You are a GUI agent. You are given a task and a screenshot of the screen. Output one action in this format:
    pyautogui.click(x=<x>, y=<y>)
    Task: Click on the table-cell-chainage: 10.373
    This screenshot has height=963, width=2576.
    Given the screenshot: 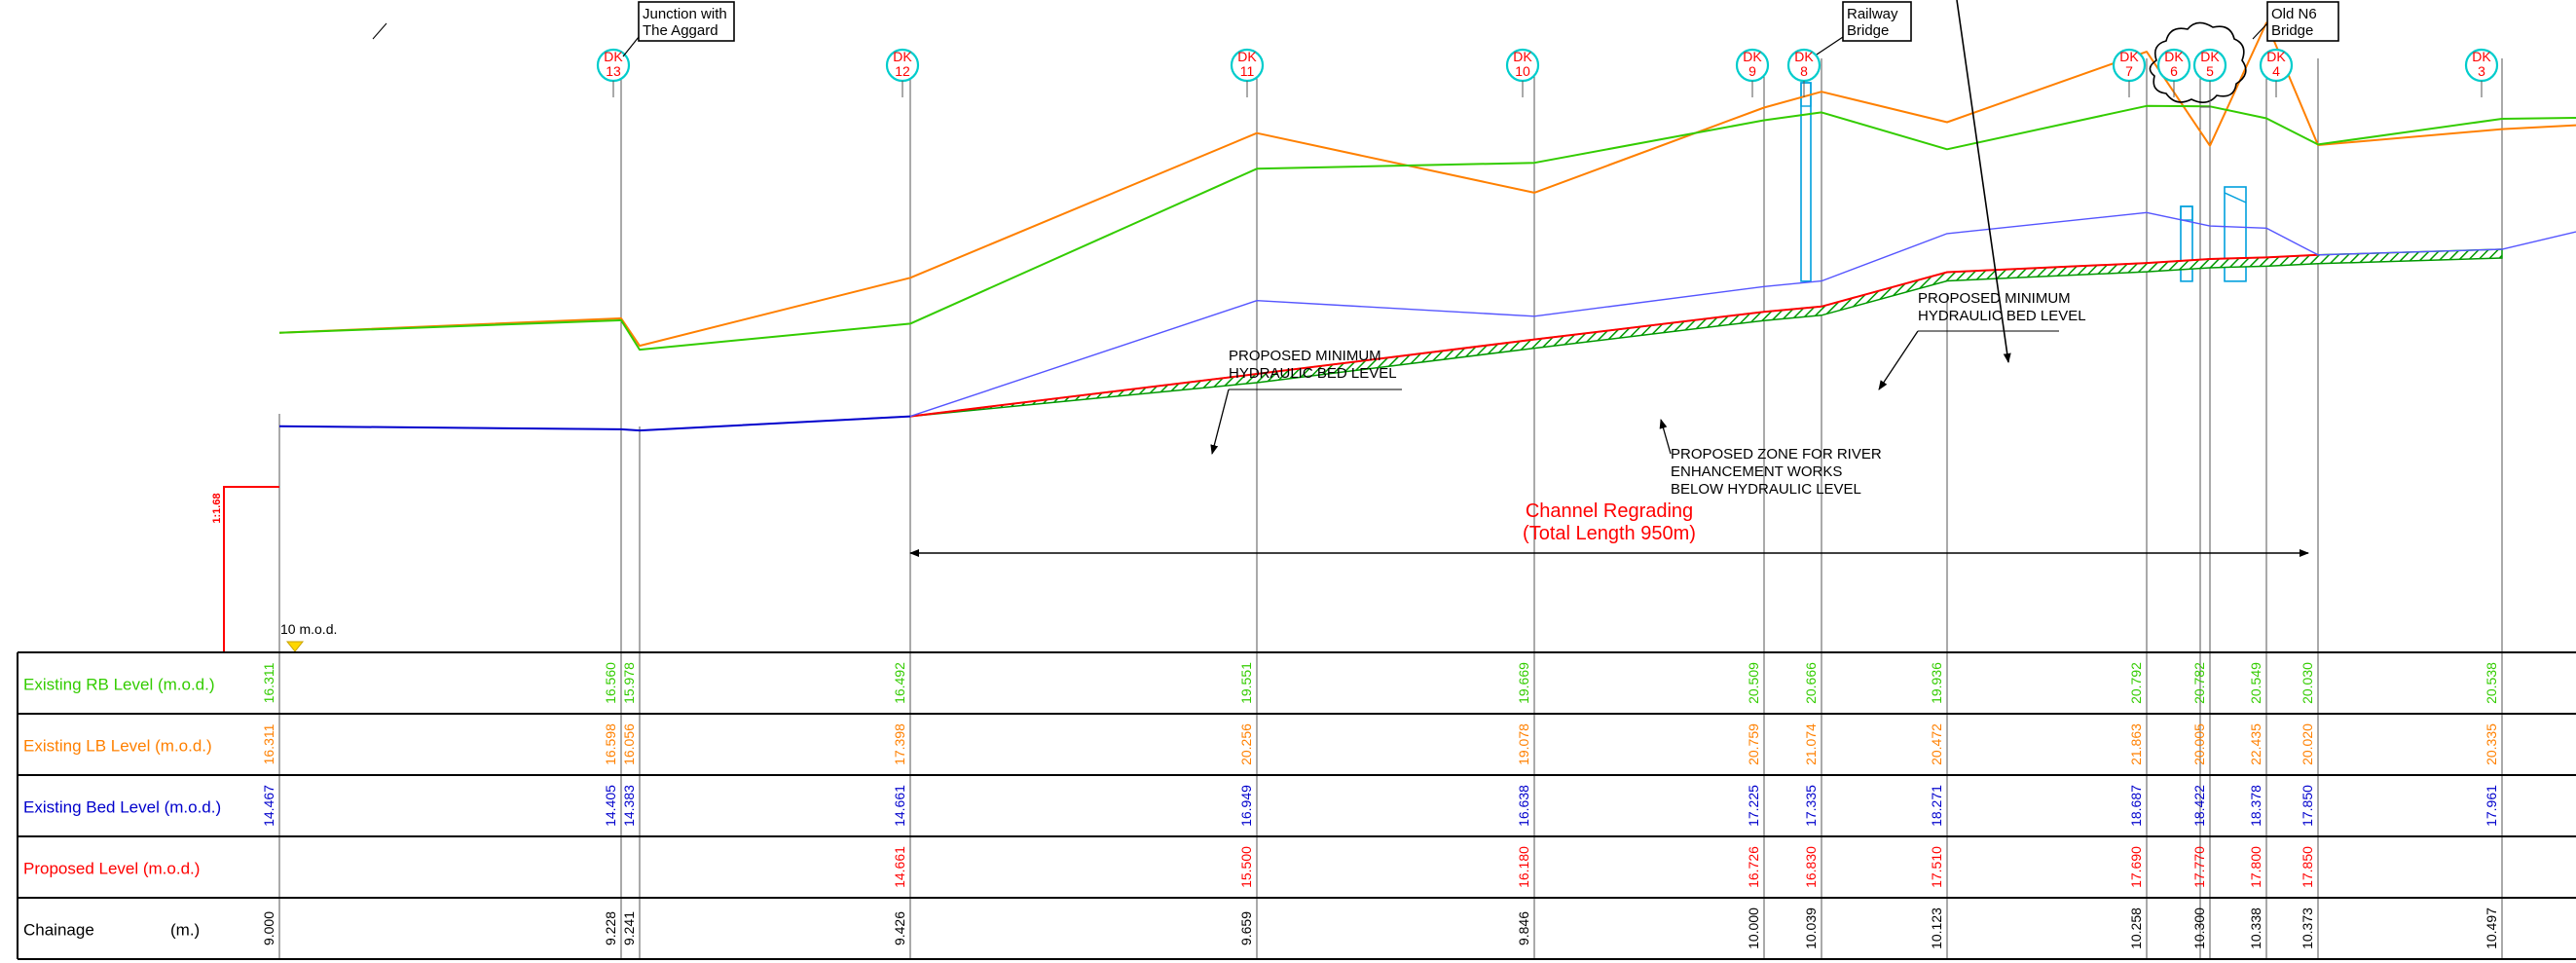 What is the action you would take?
    pyautogui.click(x=2307, y=928)
    